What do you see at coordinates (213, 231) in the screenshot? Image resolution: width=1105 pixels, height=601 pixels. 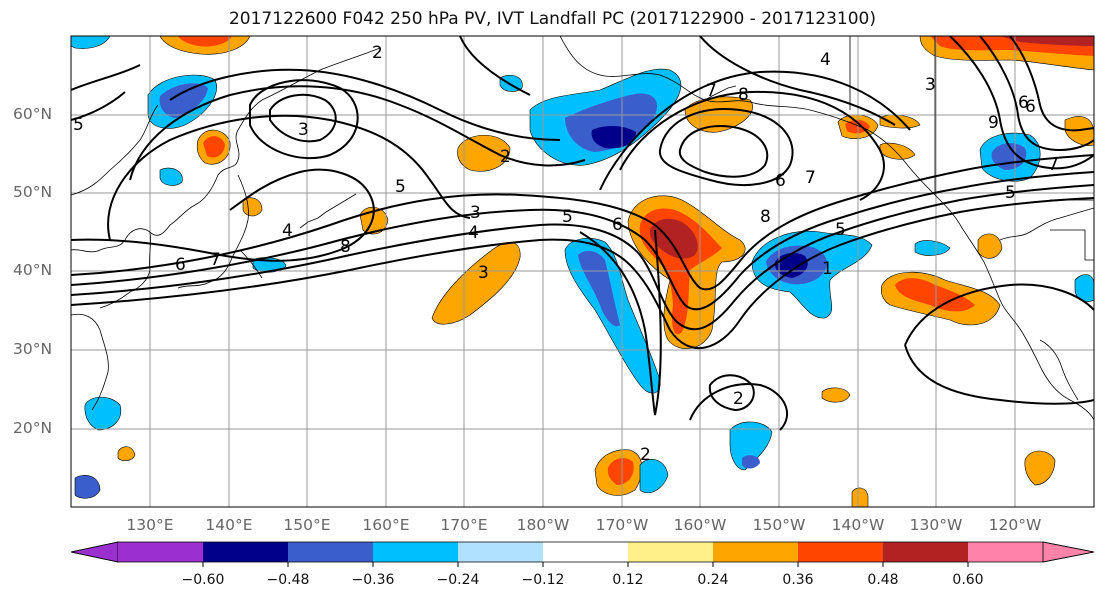 I see `japan-coastline` at bounding box center [213, 231].